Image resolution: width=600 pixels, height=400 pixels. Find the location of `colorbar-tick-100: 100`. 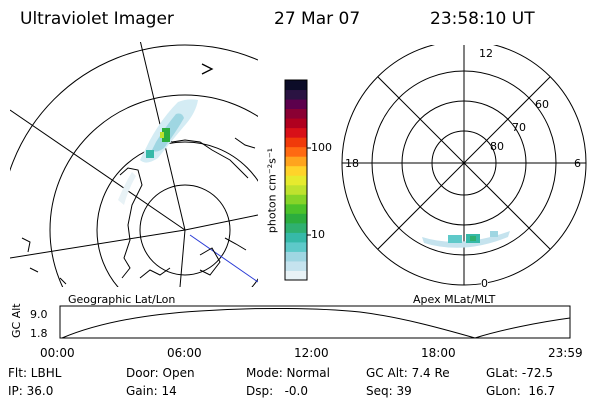

colorbar-tick-100: 100 is located at coordinates (321, 147).